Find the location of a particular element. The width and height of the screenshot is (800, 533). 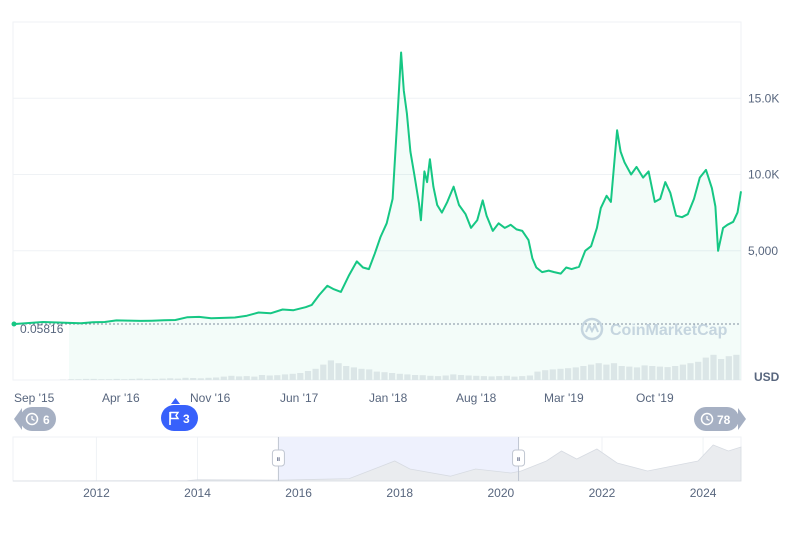

future-clock-hands-icon is located at coordinates (708, 419).